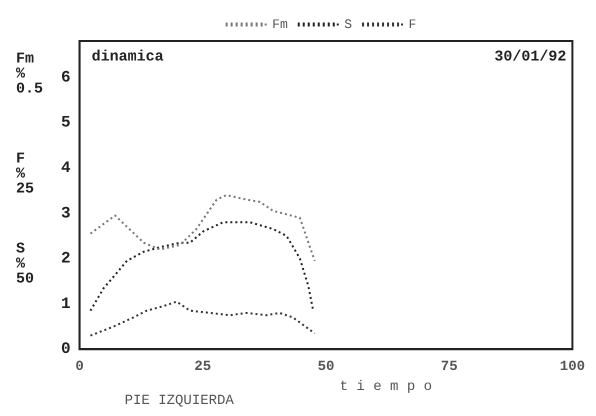  I want to click on y-tick-label: 2, so click(65, 259).